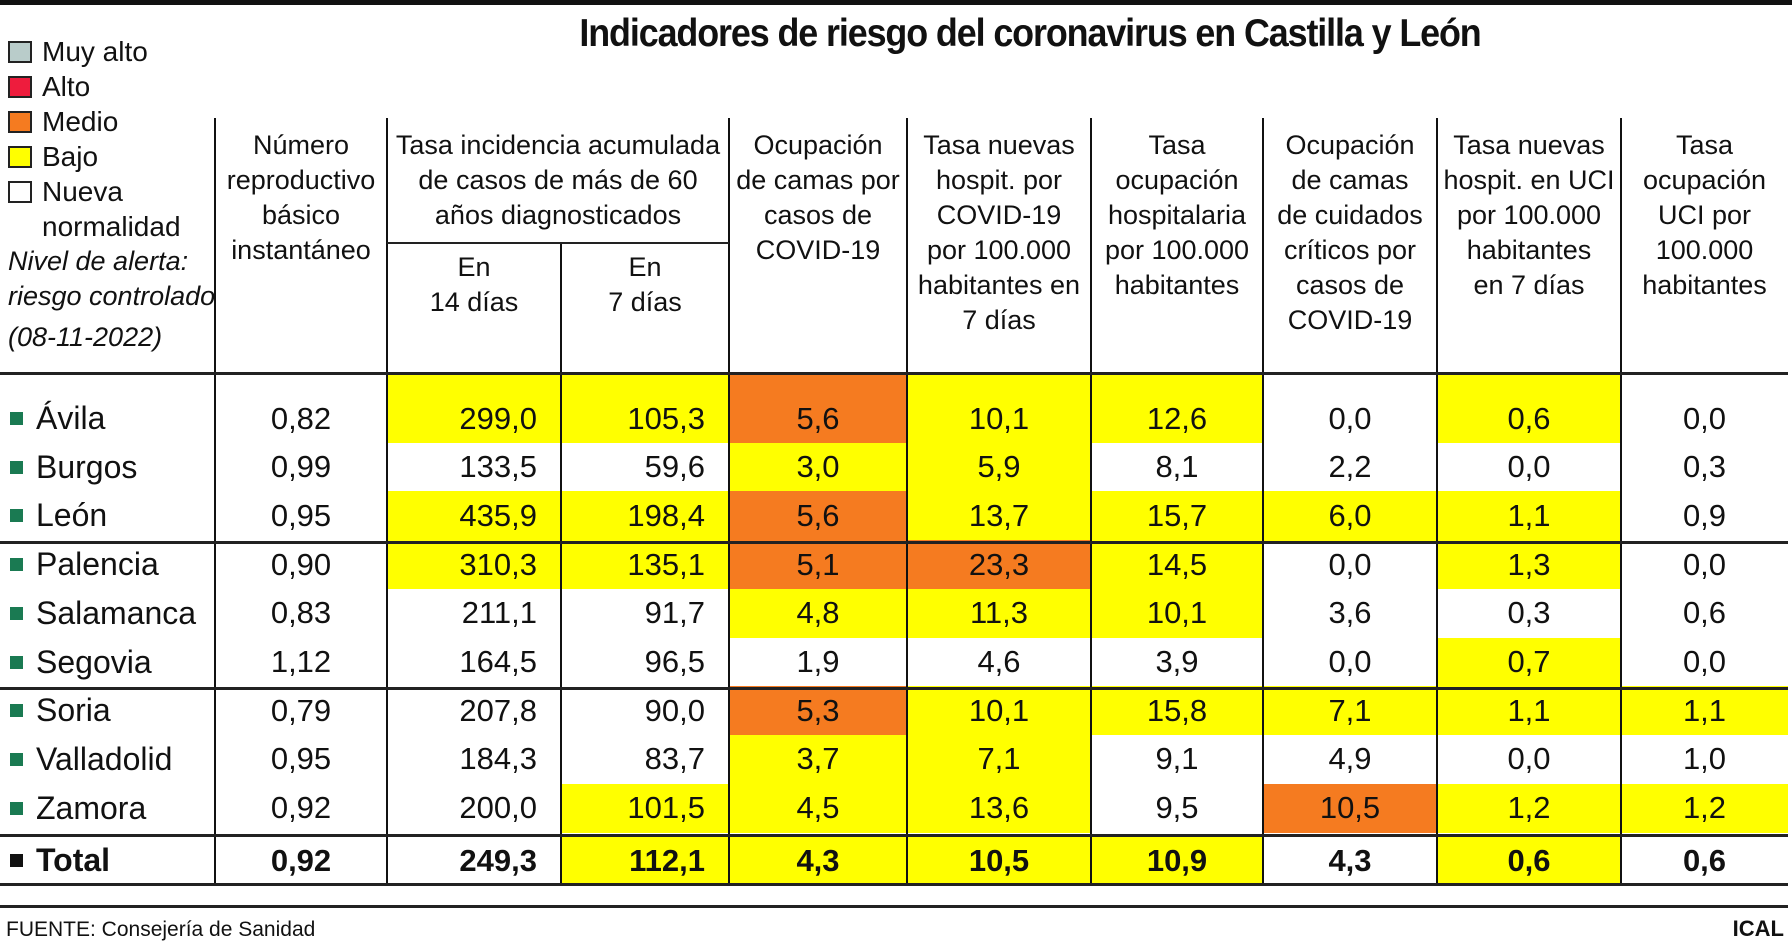 The image size is (1792, 950). Describe the element at coordinates (818, 145) in the screenshot. I see `column-header-line: Ocupación` at that location.